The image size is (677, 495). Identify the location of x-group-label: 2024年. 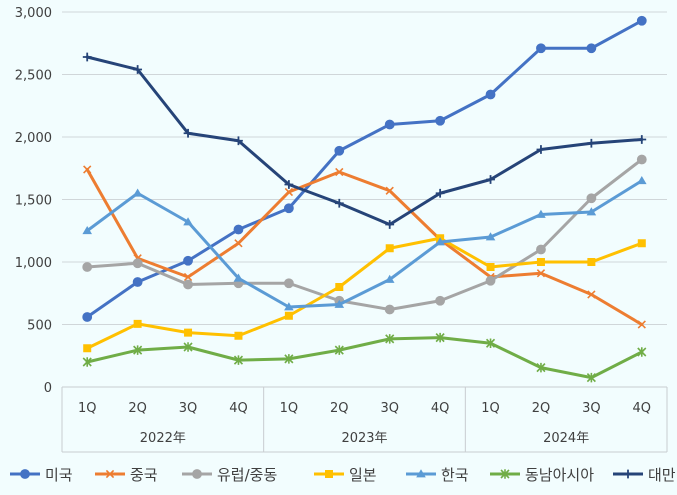
(566, 438).